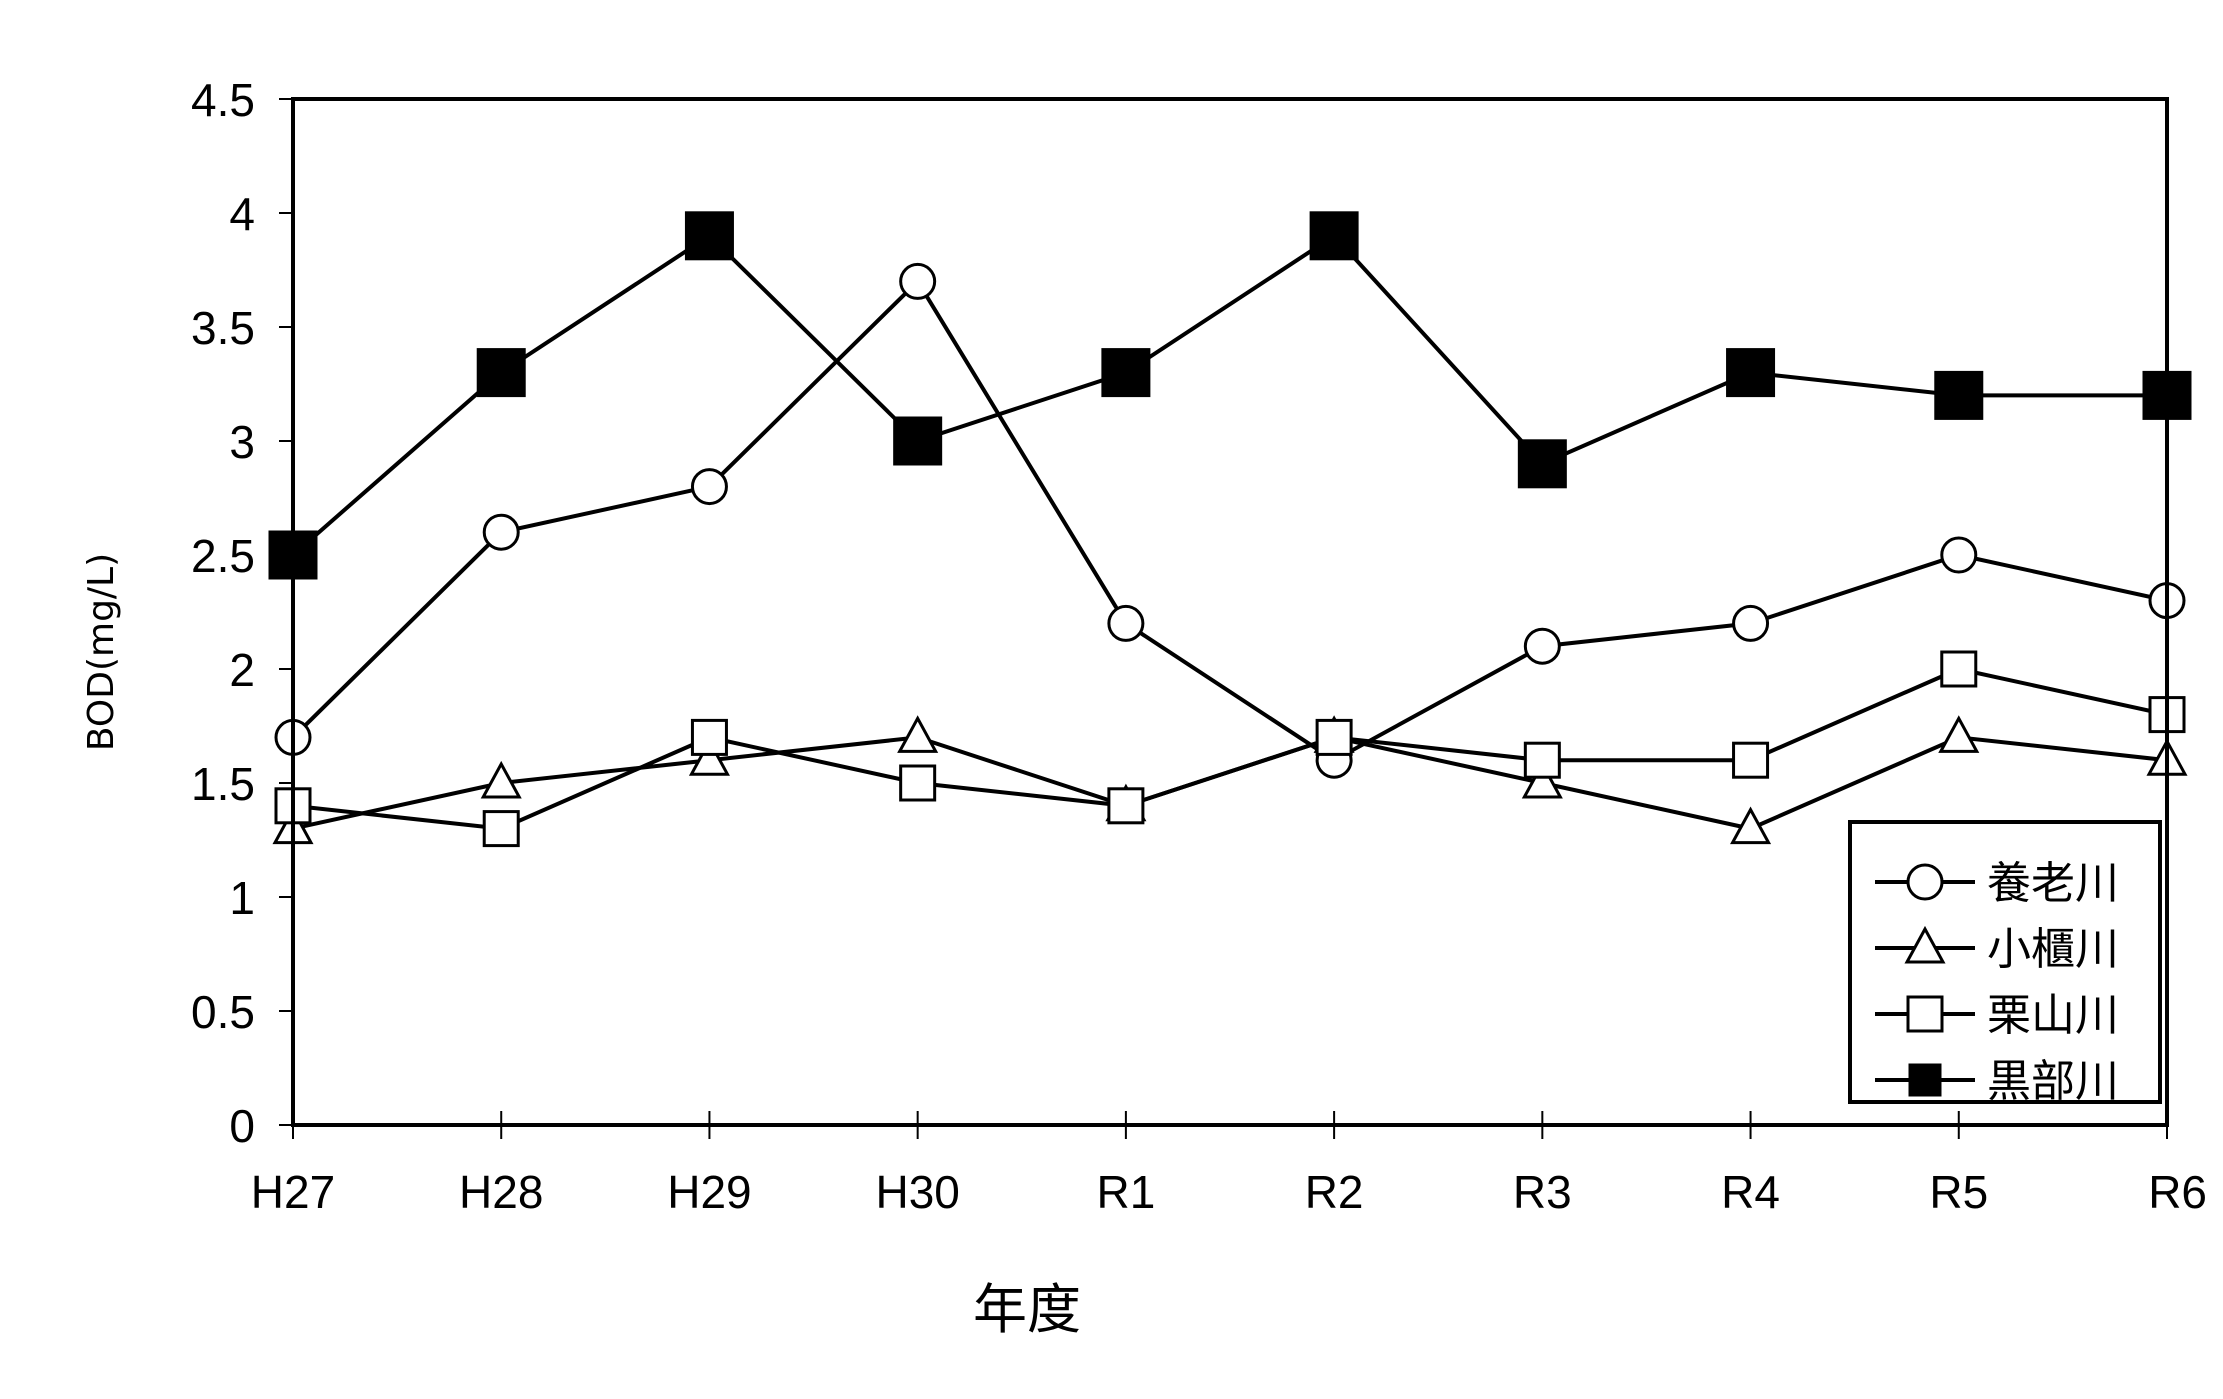 The width and height of the screenshot is (2223, 1399). I want to click on x-tick-label: H29, so click(709, 1192).